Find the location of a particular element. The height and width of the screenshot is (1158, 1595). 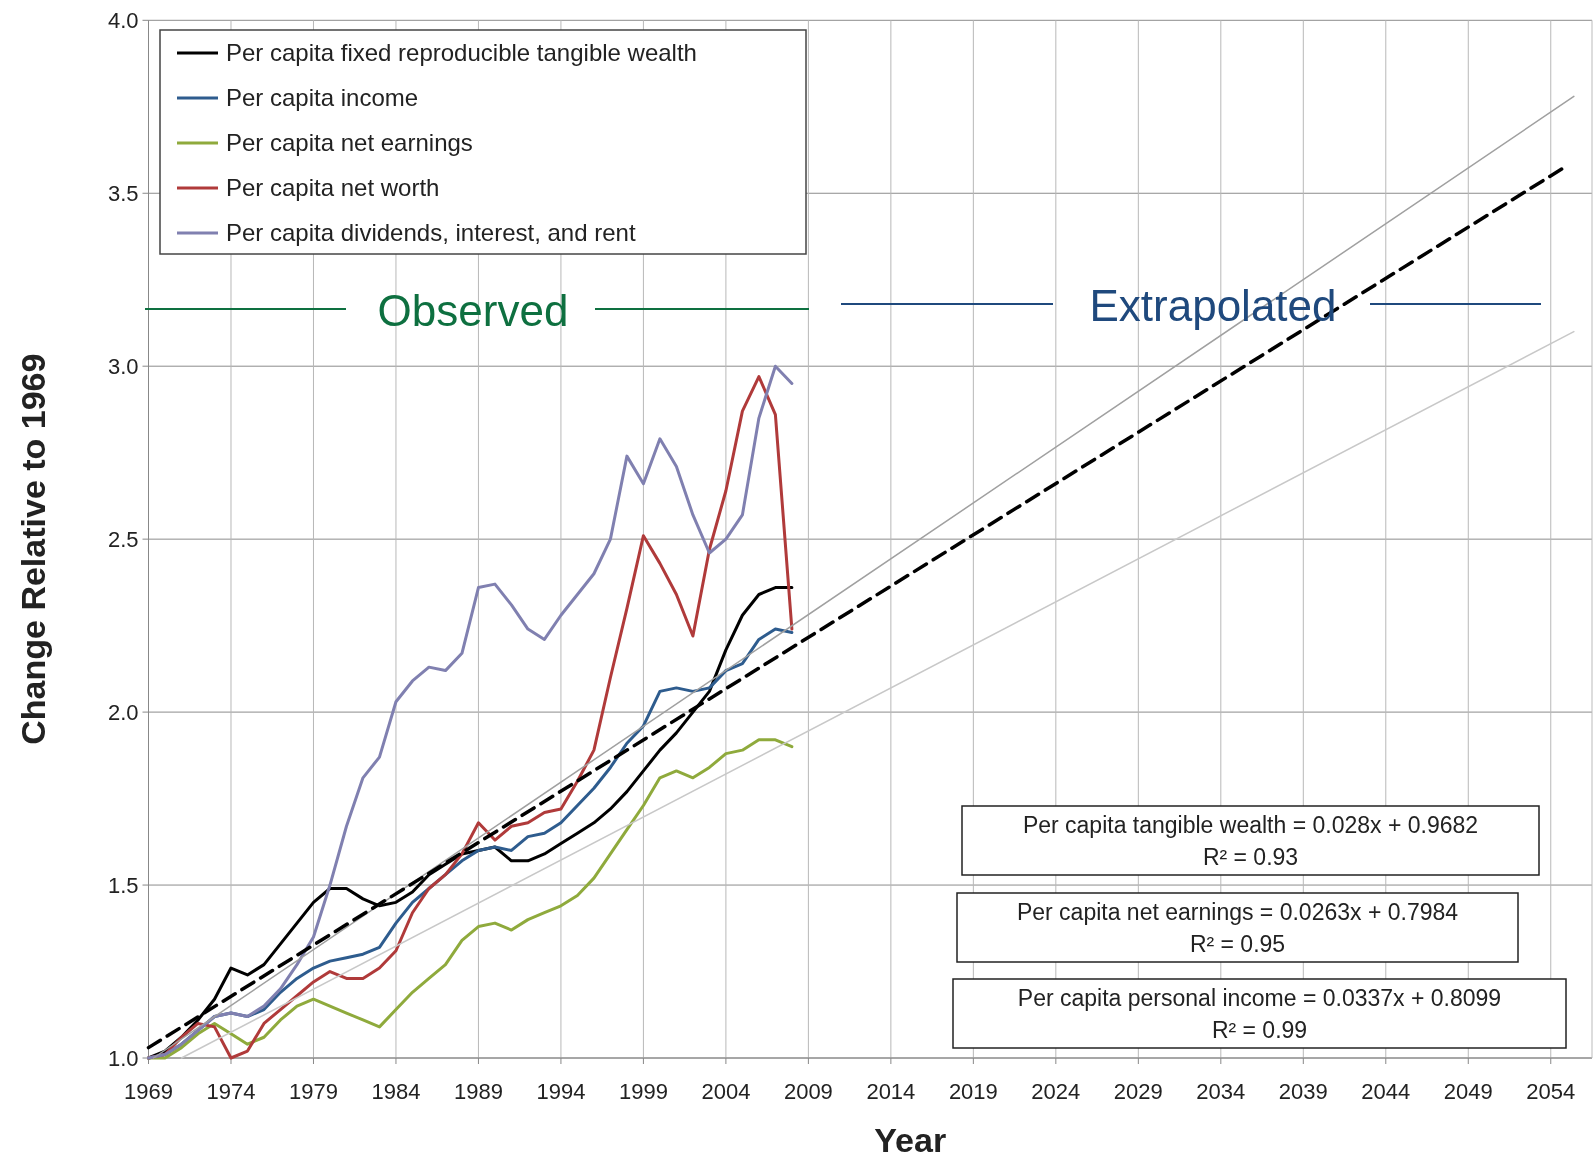

legend-label: Per capita income is located at coordinates (322, 97).